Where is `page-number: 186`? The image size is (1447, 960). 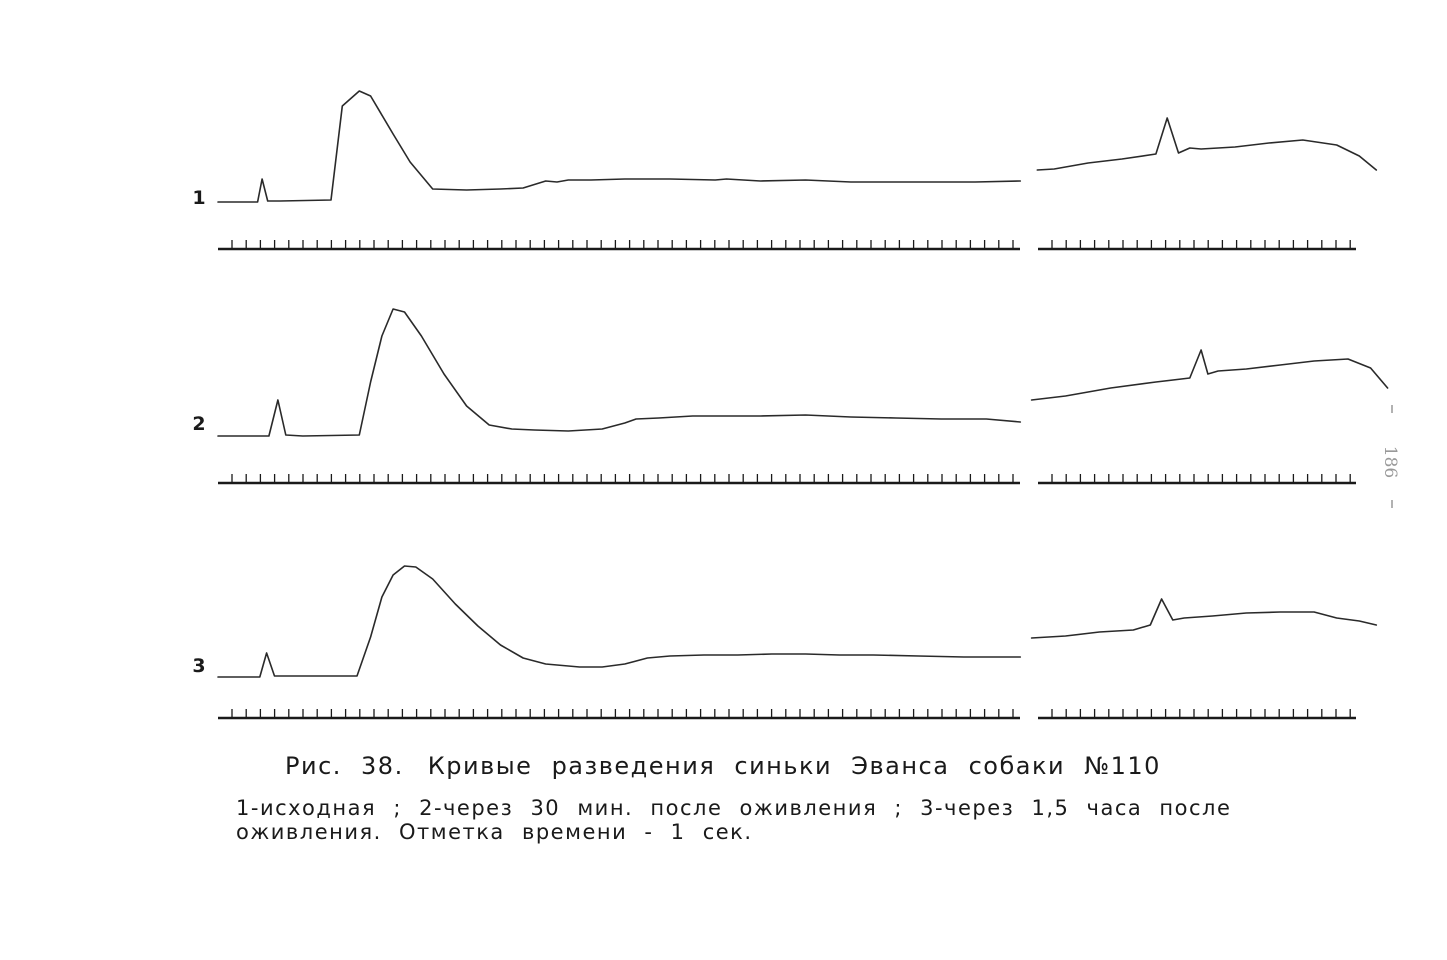
page-number: 186 is located at coordinates (1390, 462).